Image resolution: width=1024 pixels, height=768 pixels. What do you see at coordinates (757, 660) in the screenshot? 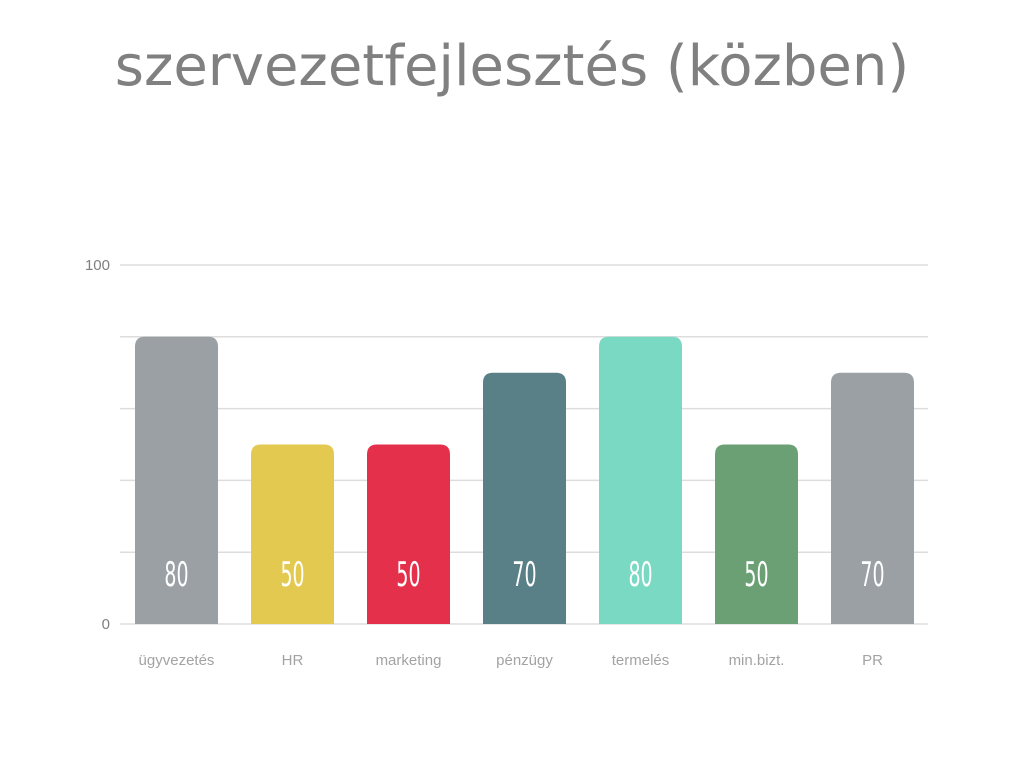
I see `x-tick-label: min.bizt.` at bounding box center [757, 660].